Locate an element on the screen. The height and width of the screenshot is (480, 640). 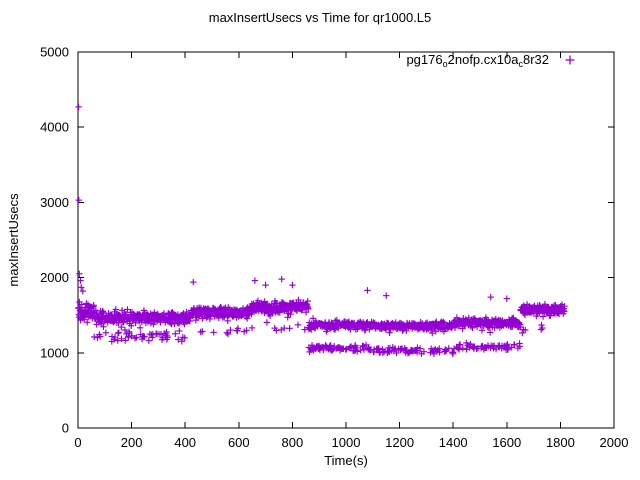
y-tick-label: 3000 is located at coordinates (54, 202).